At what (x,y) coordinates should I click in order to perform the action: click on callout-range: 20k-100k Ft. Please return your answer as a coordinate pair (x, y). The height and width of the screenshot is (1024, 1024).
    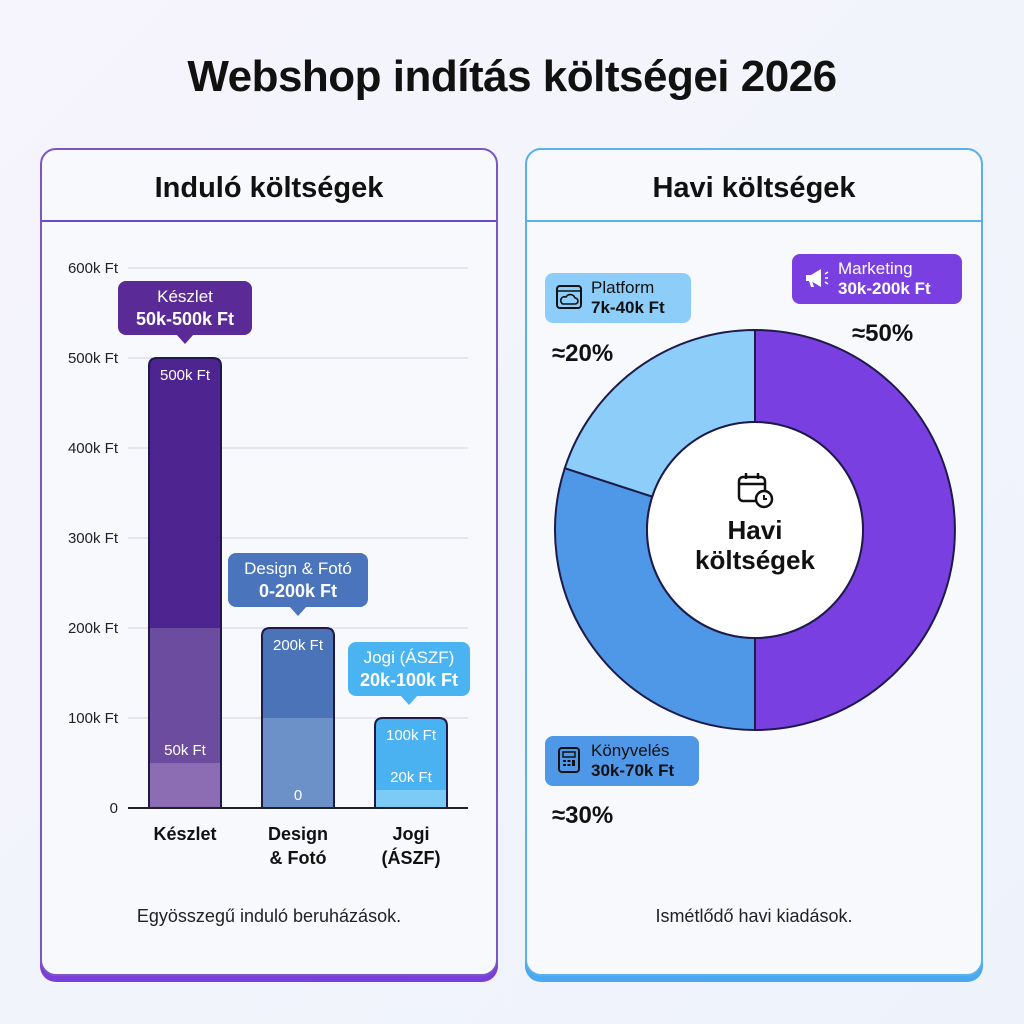
    Looking at the image, I should click on (409, 680).